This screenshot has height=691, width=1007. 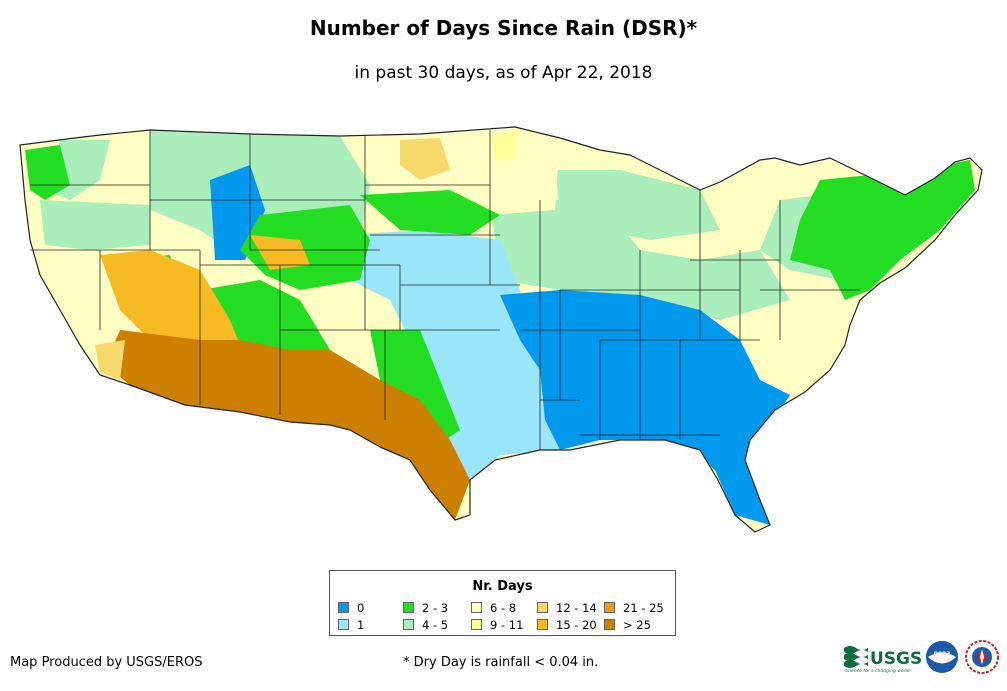 I want to click on legend-label: 9 - 11, so click(x=507, y=625).